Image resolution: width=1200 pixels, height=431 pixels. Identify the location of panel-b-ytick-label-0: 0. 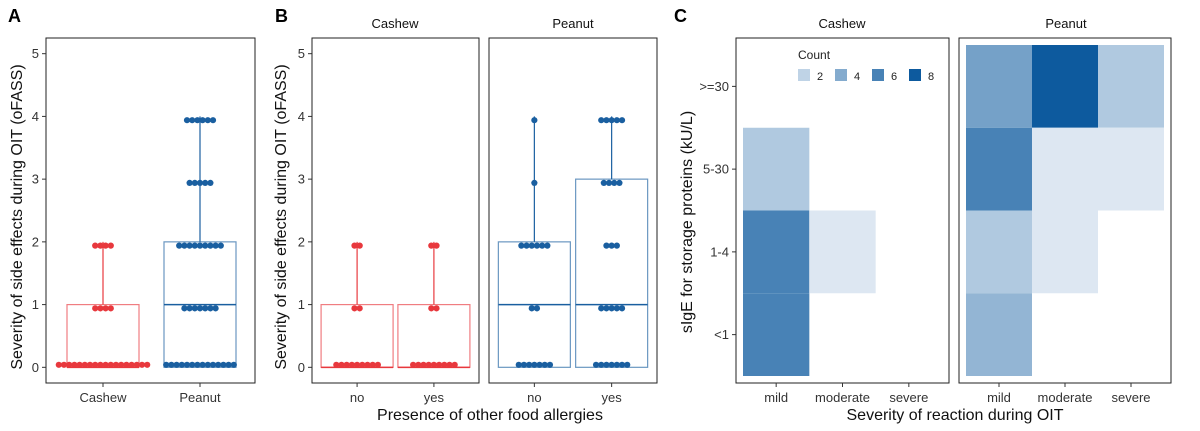
(301, 367).